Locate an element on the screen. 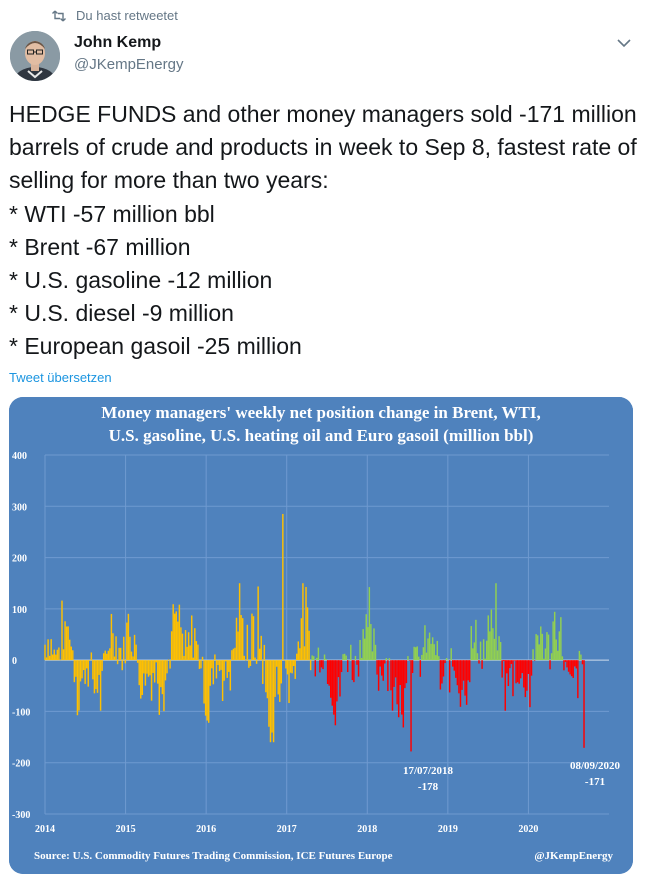 Image resolution: width=647 pixels, height=882 pixels. x-tick-label: 2016 is located at coordinates (206, 829).